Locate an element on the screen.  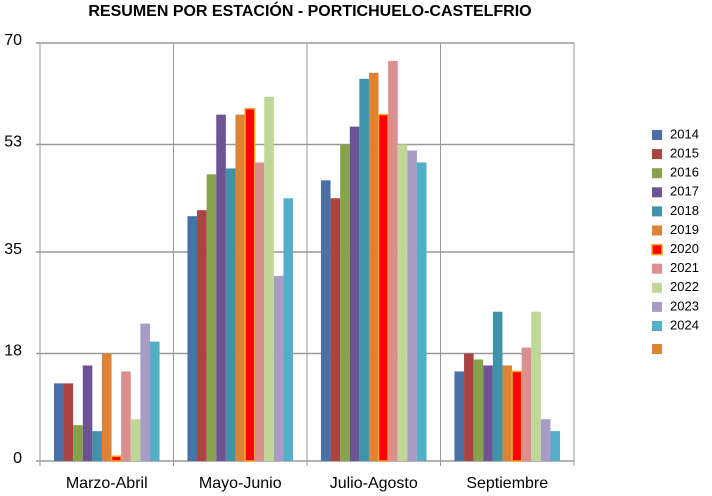
y-tick-label: 0 is located at coordinates (17, 458).